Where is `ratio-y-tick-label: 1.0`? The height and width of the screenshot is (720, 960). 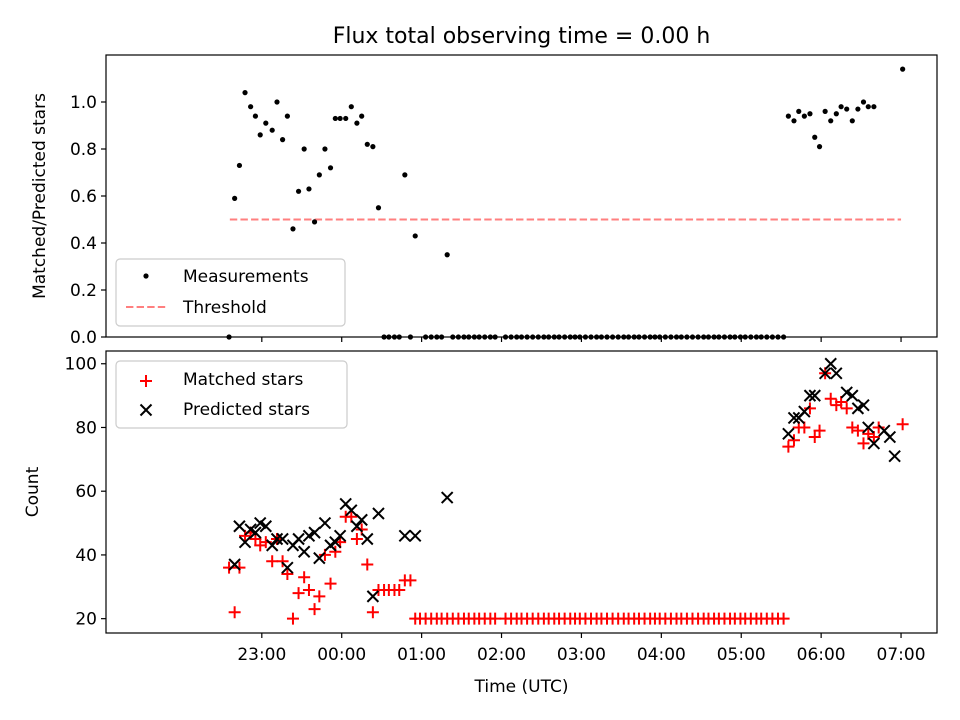 ratio-y-tick-label: 1.0 is located at coordinates (83, 103).